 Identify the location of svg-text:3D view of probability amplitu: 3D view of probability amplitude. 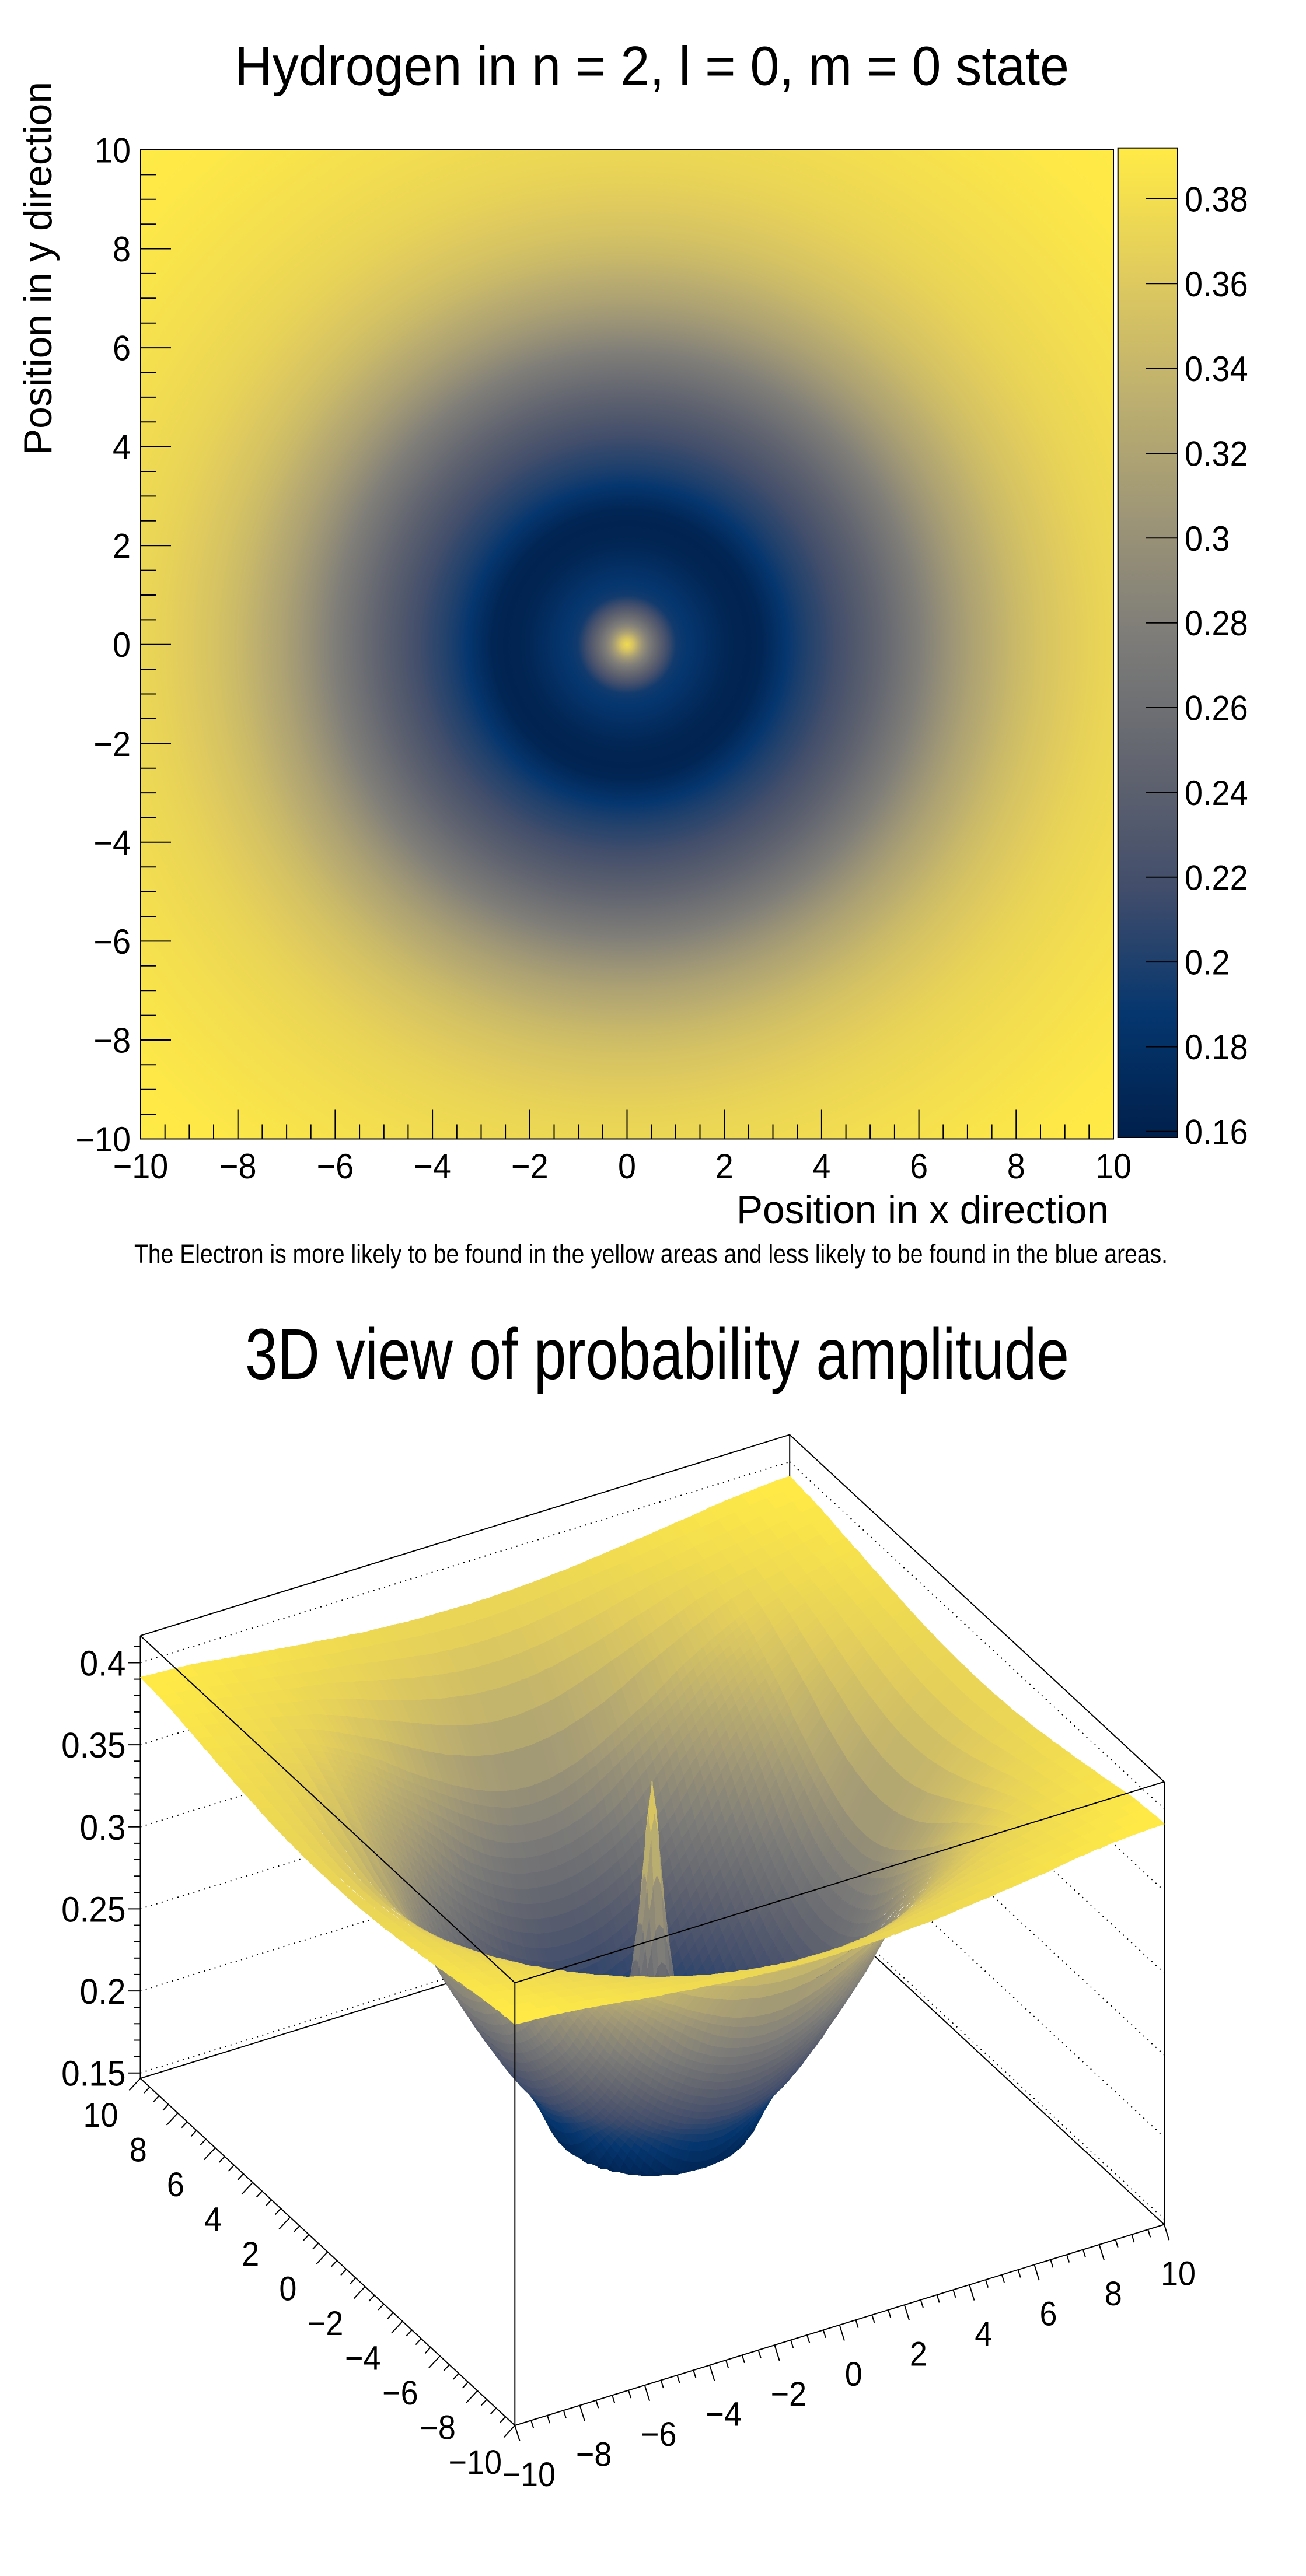
(657, 1355).